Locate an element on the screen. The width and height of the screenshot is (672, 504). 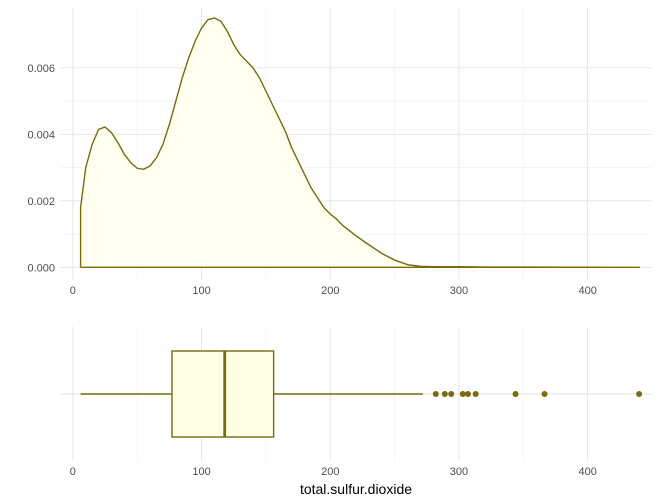
density-y-tick-label: 0.006 is located at coordinates (41, 69).